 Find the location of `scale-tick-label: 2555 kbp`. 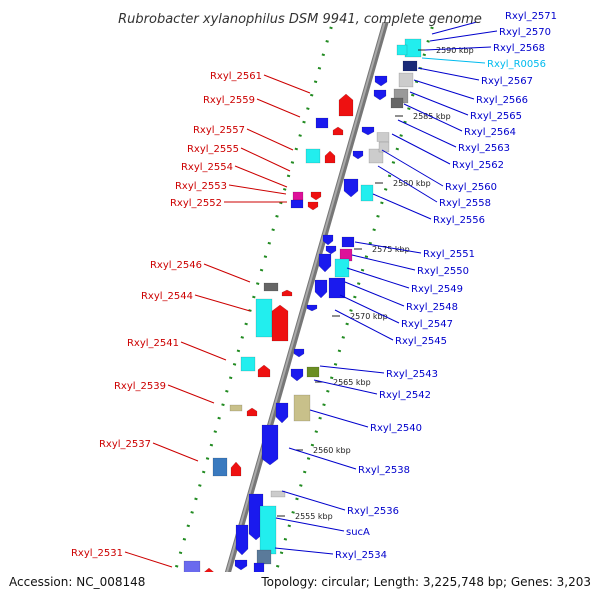

scale-tick-label: 2555 kbp is located at coordinates (314, 516).